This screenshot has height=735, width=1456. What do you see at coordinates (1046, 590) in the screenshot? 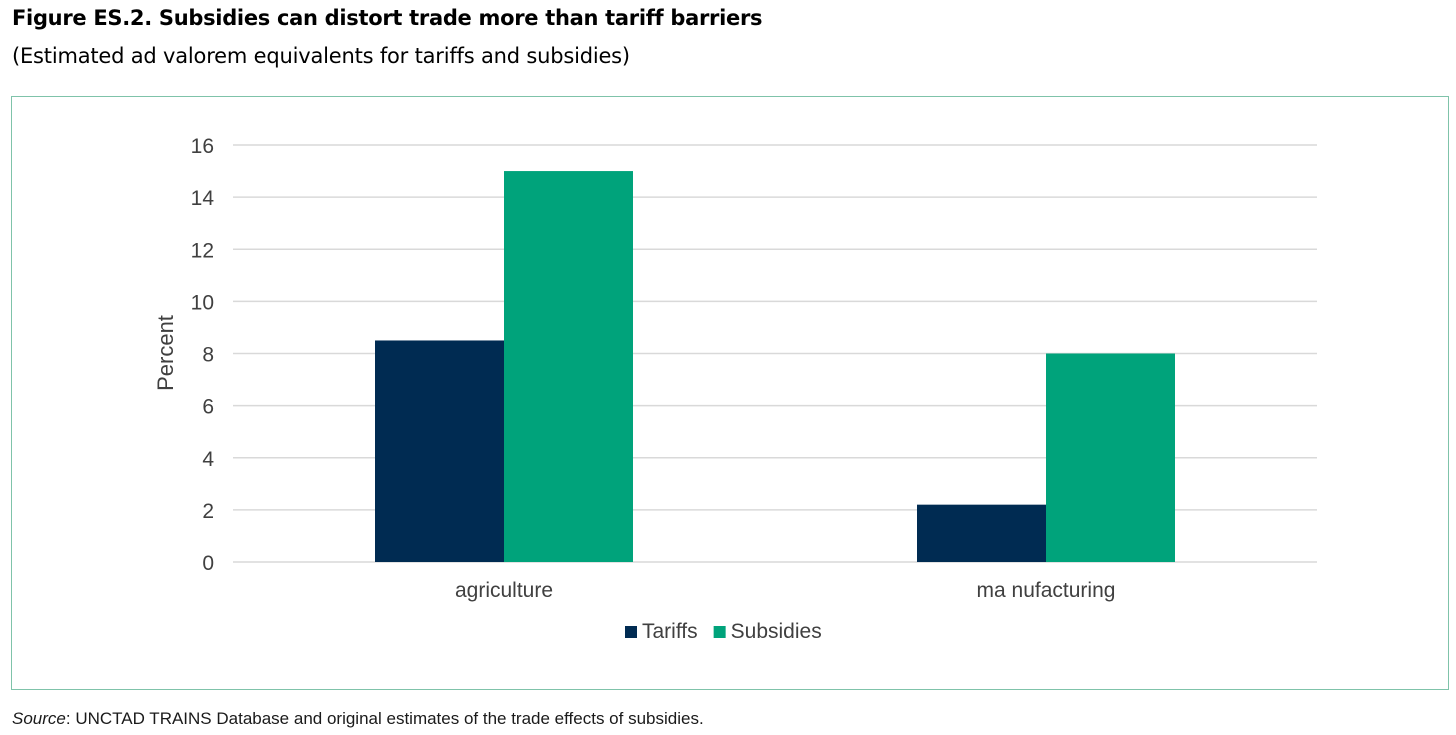
I see `x-tick-label: ma nufacturing` at bounding box center [1046, 590].